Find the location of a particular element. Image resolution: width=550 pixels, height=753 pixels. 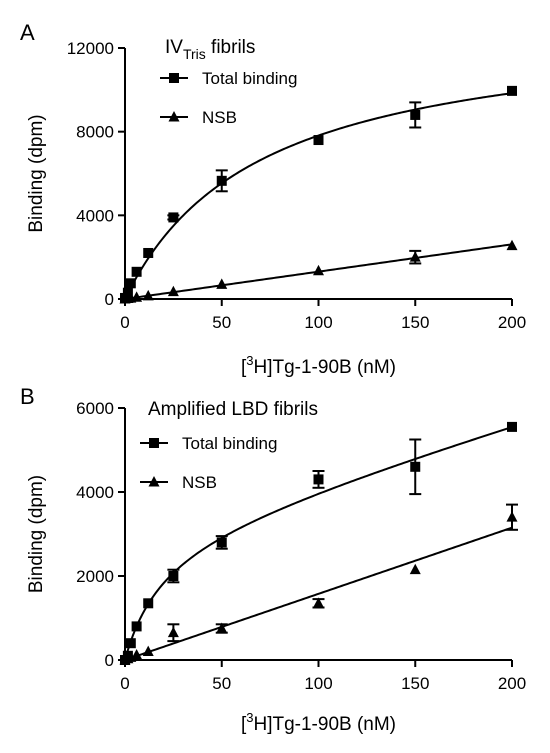

panel-label: B is located at coordinates (27, 396).